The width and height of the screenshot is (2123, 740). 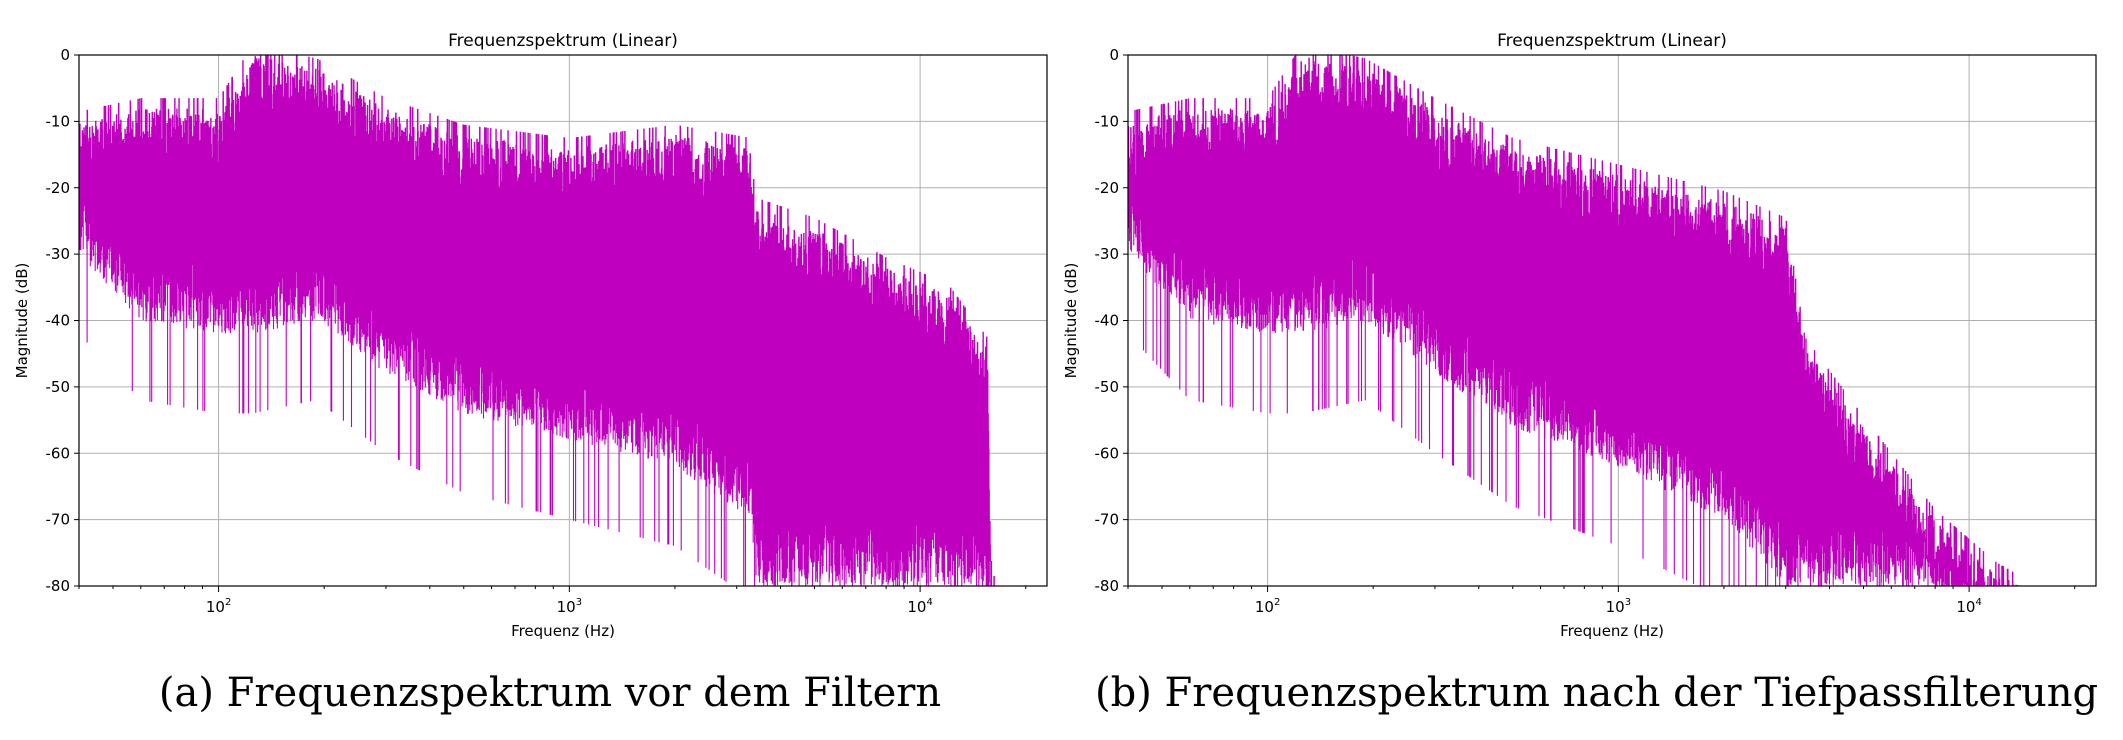 I want to click on caption-a: (a) Frequenzspektrum vor dem Filtern, so click(x=550, y=693).